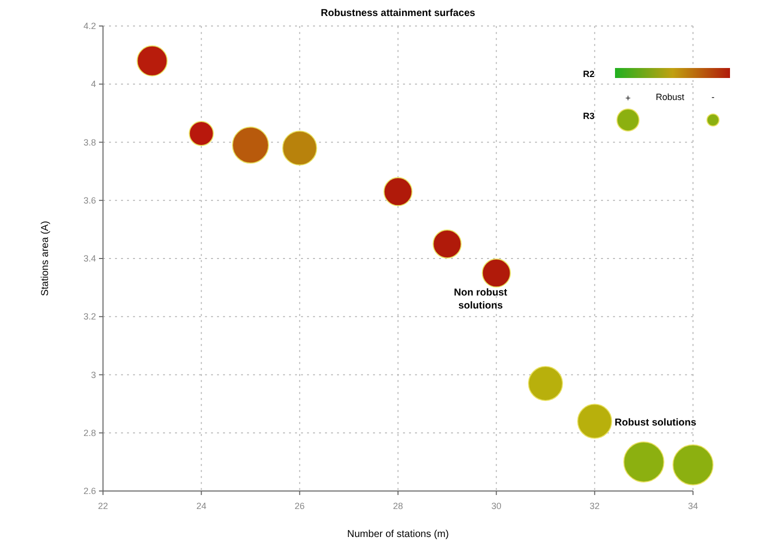  Describe the element at coordinates (398, 13) in the screenshot. I see `chart-title: Robustness attainment surfaces` at that location.